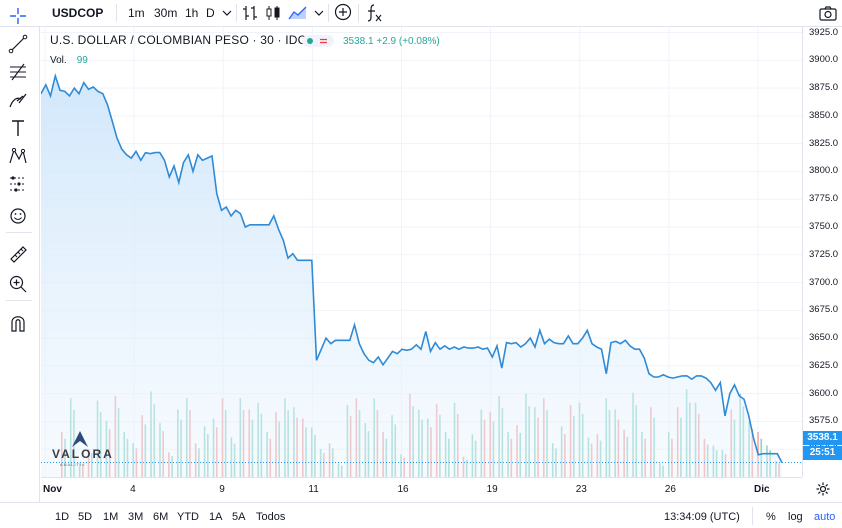  Describe the element at coordinates (492, 489) in the screenshot. I see `time-tick-label: 19` at that location.